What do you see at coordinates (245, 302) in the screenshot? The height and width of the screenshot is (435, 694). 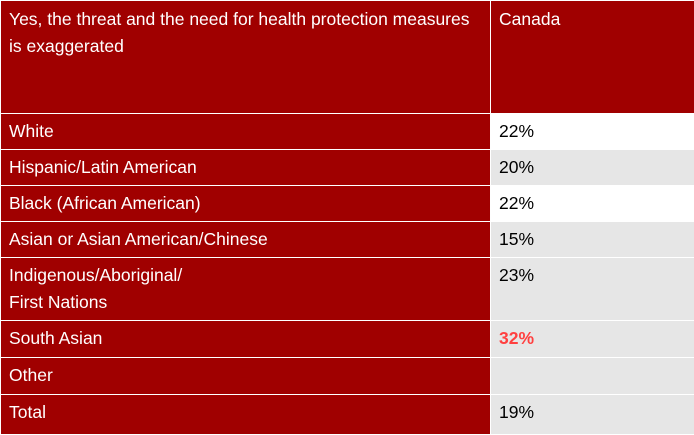 I see `row-label-line-2: First Nations` at bounding box center [245, 302].